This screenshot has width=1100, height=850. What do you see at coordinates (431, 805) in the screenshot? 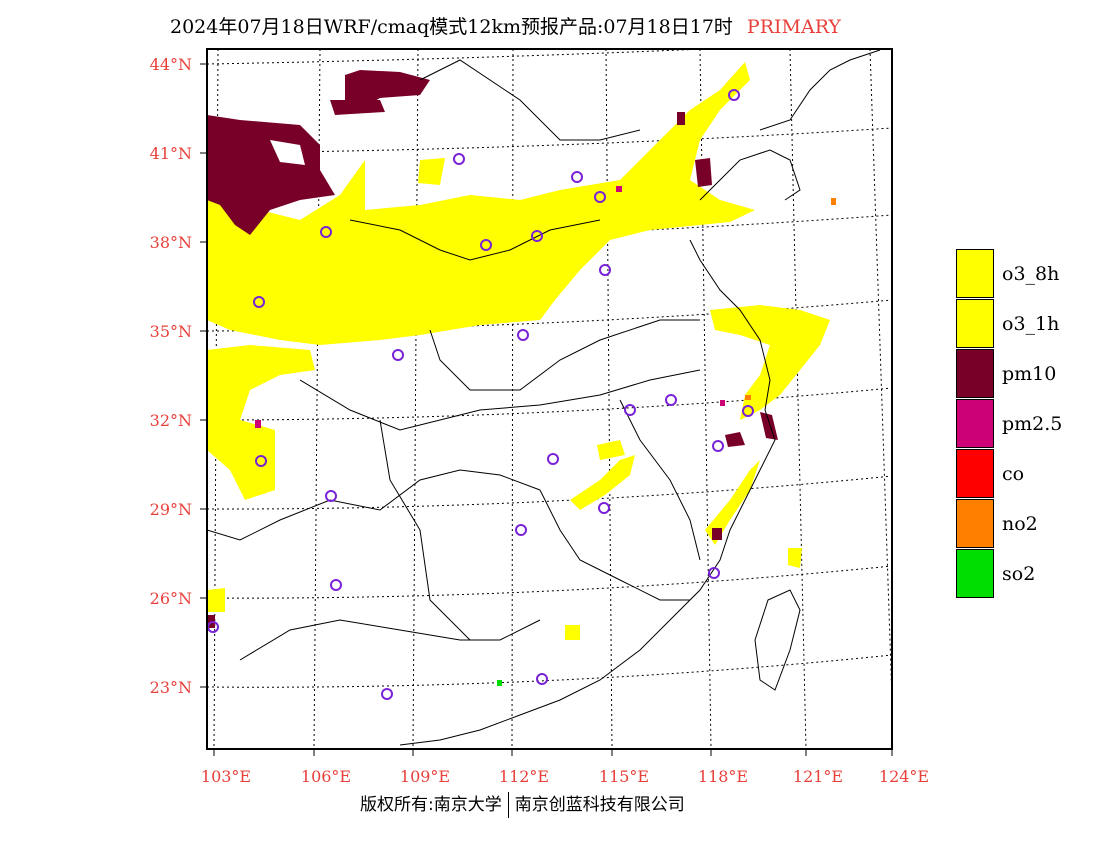
I see `copyright-left: 版权所有:南京大学` at bounding box center [431, 805].